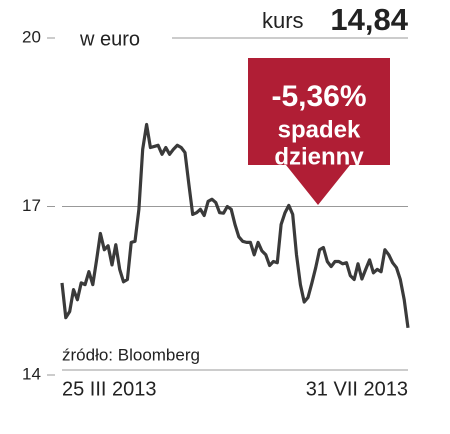 The width and height of the screenshot is (450, 434). Describe the element at coordinates (31, 205) in the screenshot. I see `y-tick-label: 17` at that location.